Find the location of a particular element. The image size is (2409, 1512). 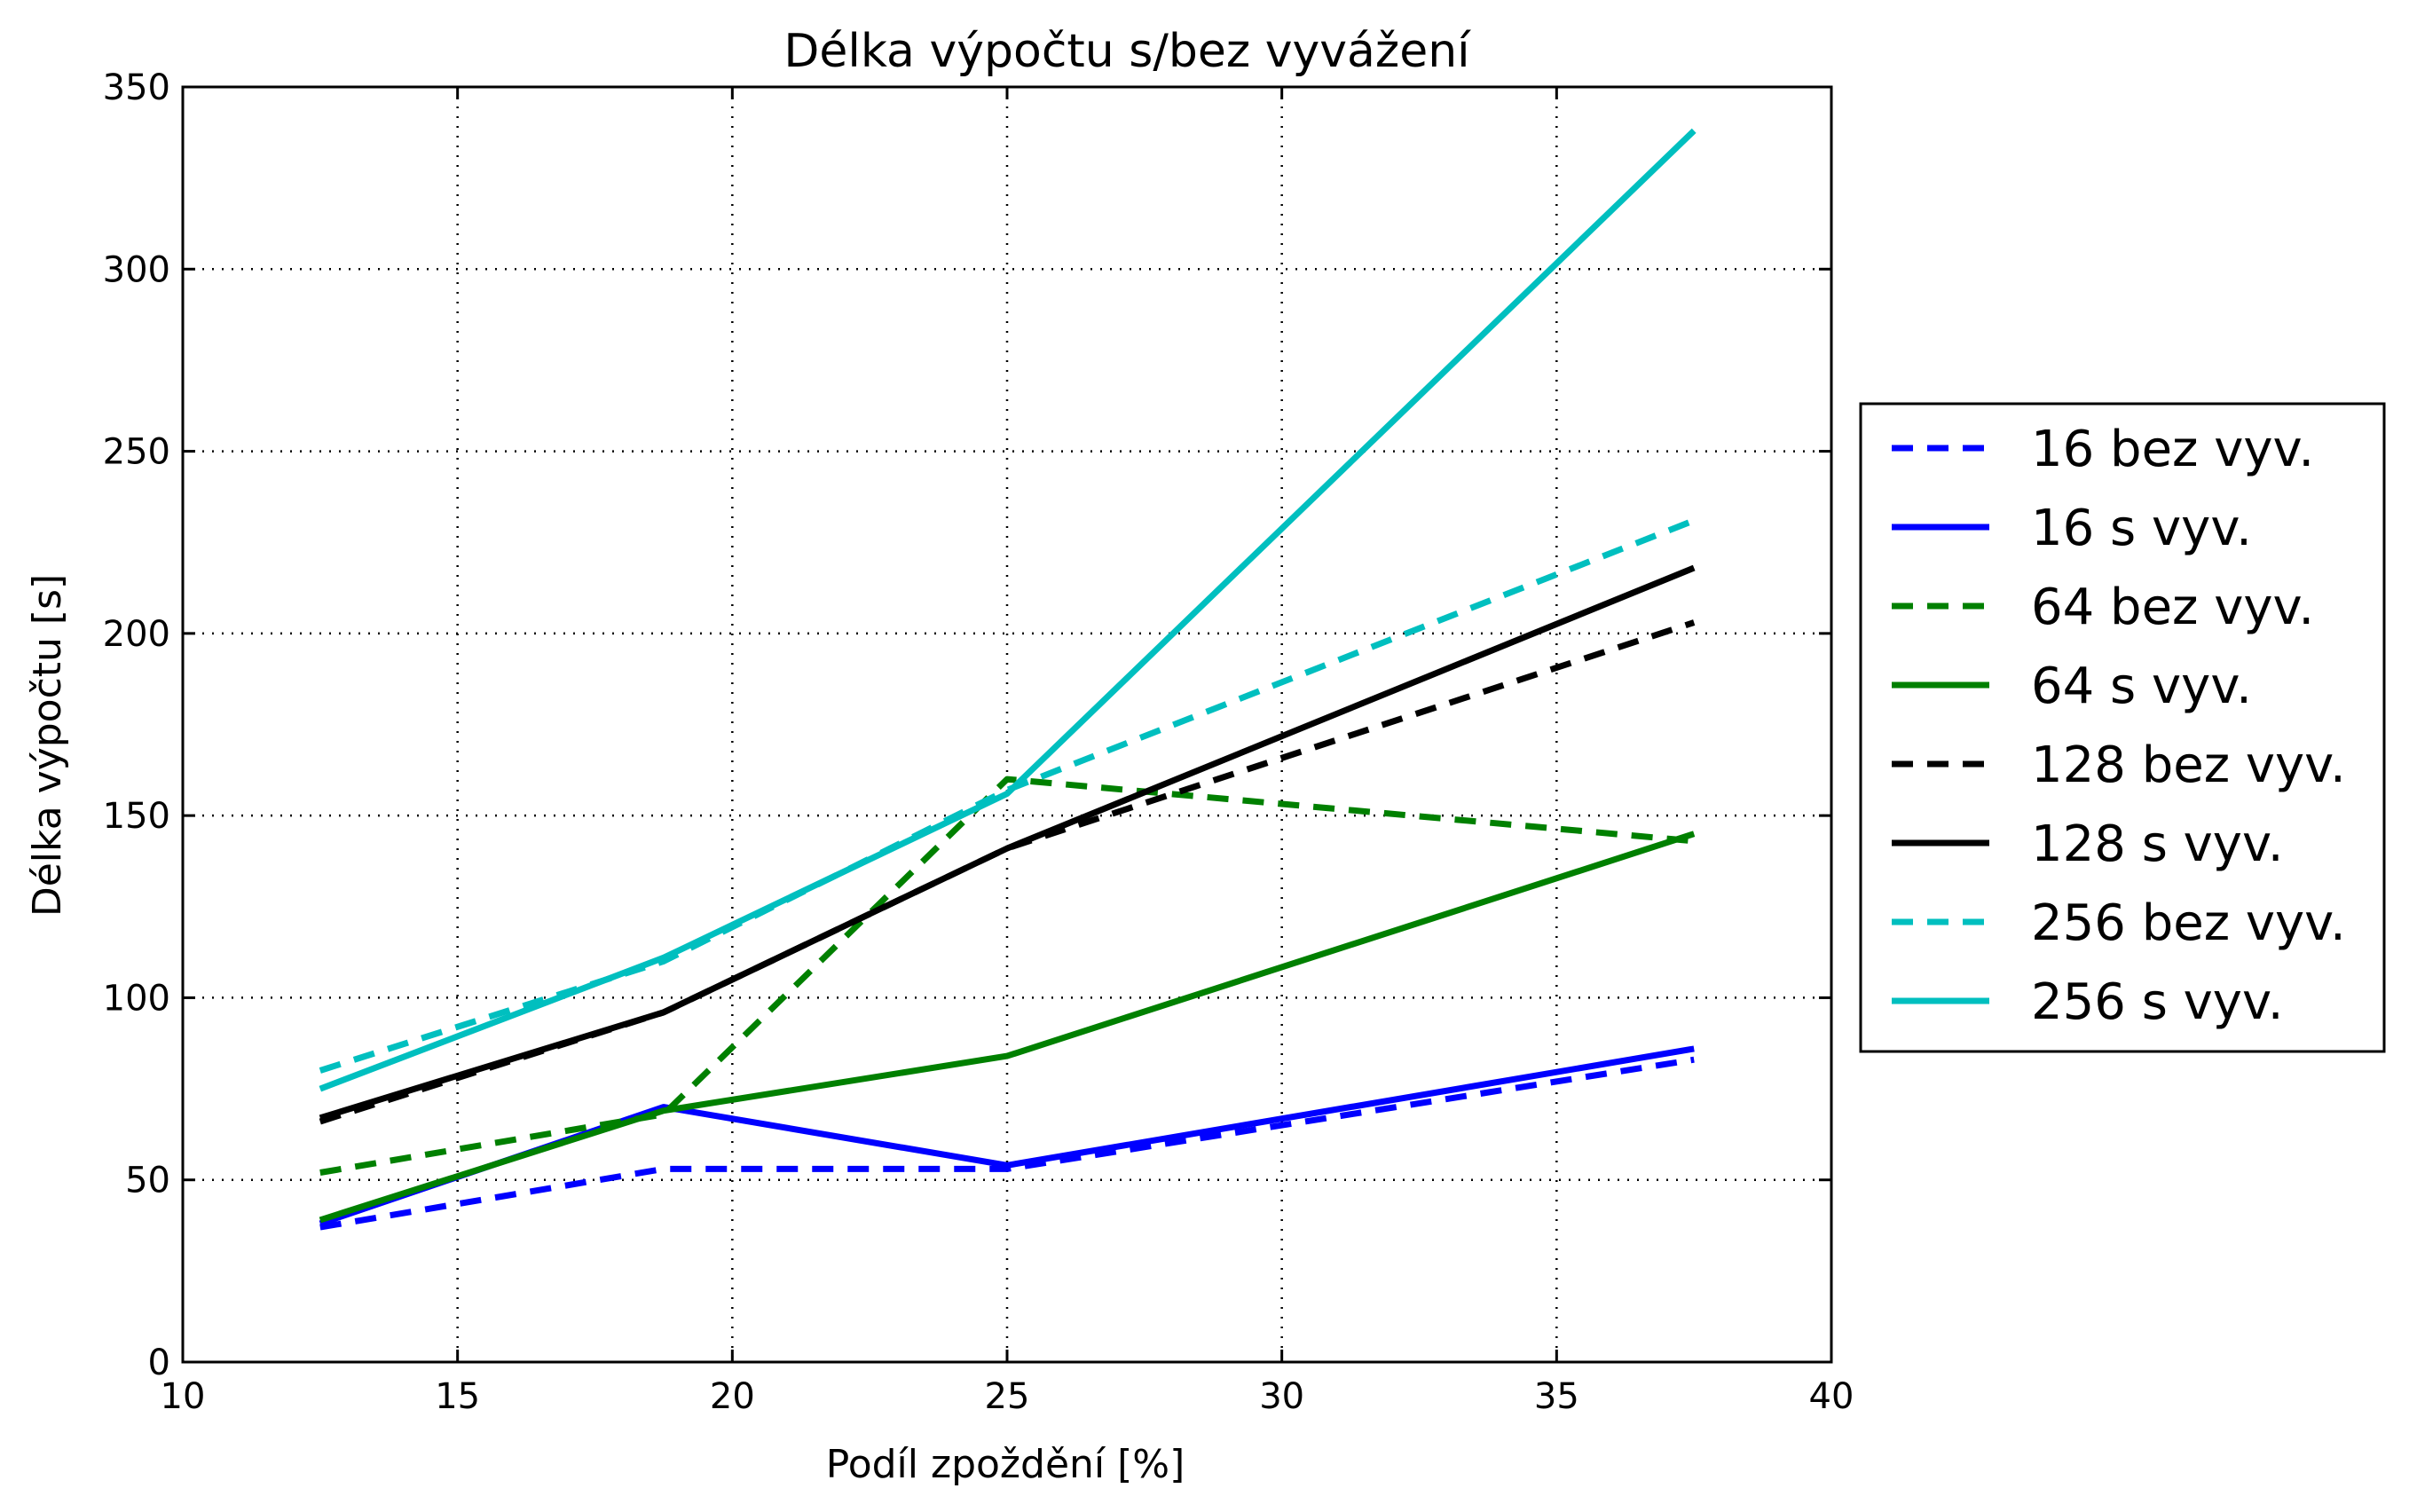

legend-item: 256 s vyv. is located at coordinates (2088, 1002).